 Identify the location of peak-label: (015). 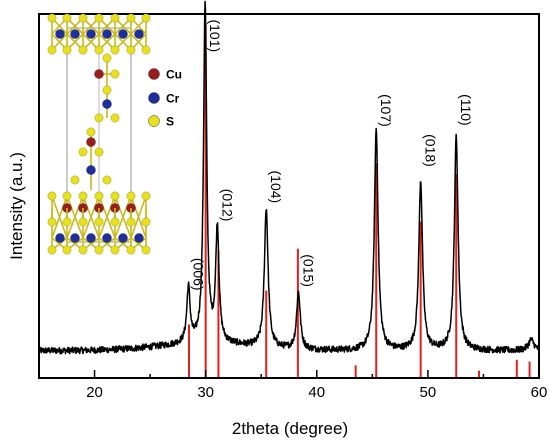
(308, 270).